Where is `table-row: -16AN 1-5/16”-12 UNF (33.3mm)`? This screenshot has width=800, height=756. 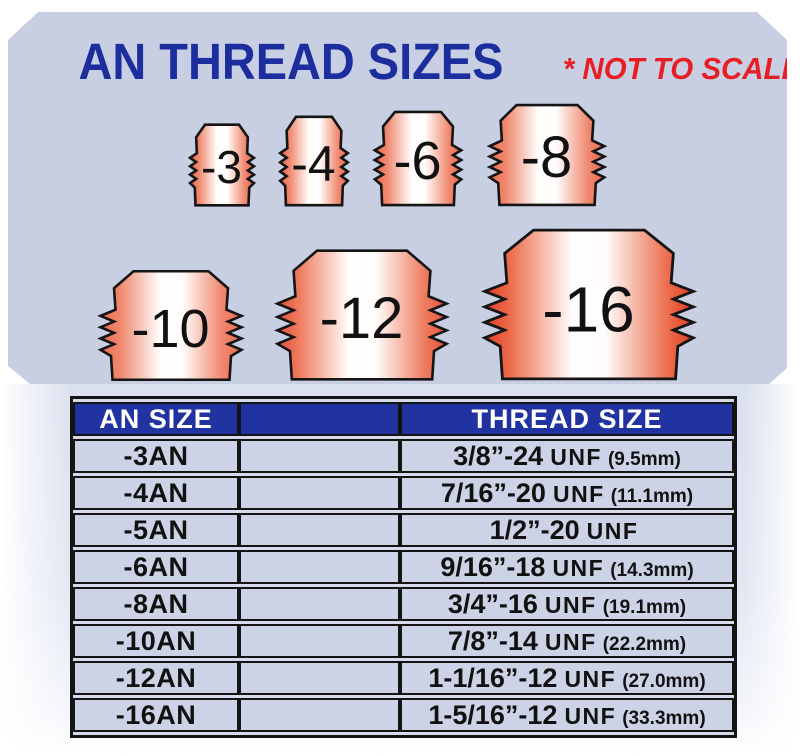
table-row: -16AN 1-5/16”-12 UNF (33.3mm) is located at coordinates (403, 715).